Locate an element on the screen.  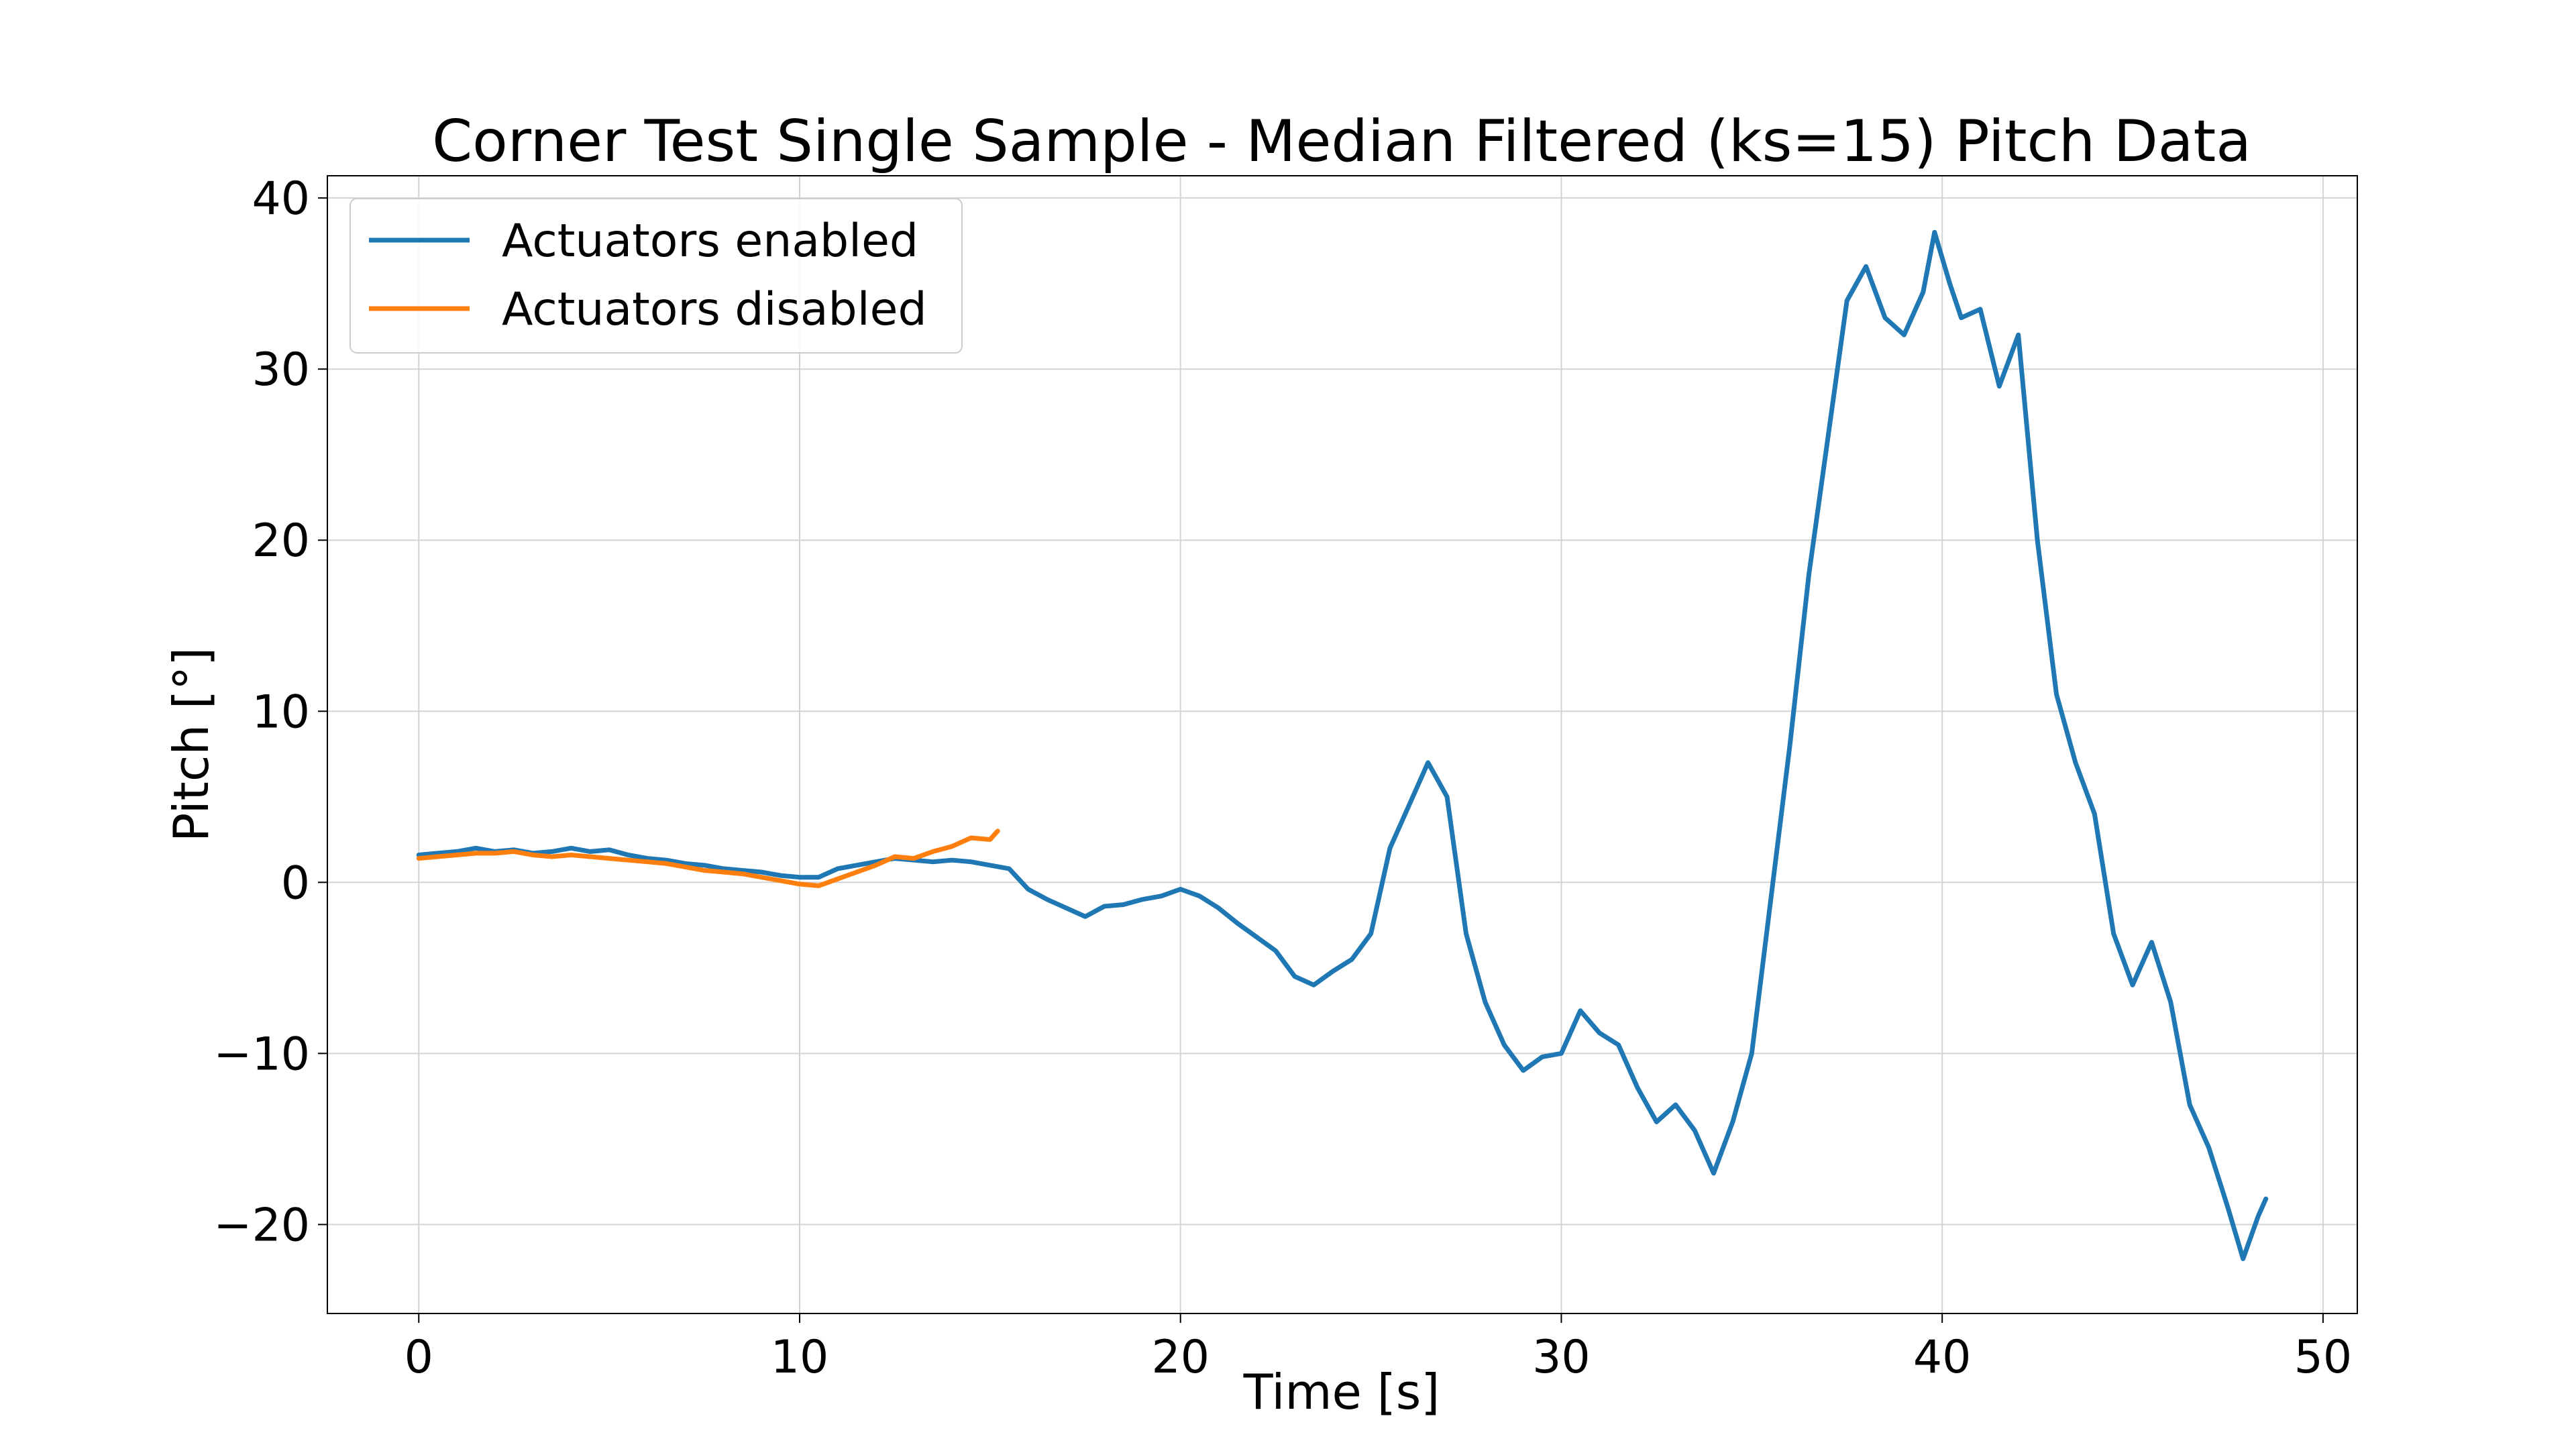
x-tick-label: 10 is located at coordinates (800, 1357).